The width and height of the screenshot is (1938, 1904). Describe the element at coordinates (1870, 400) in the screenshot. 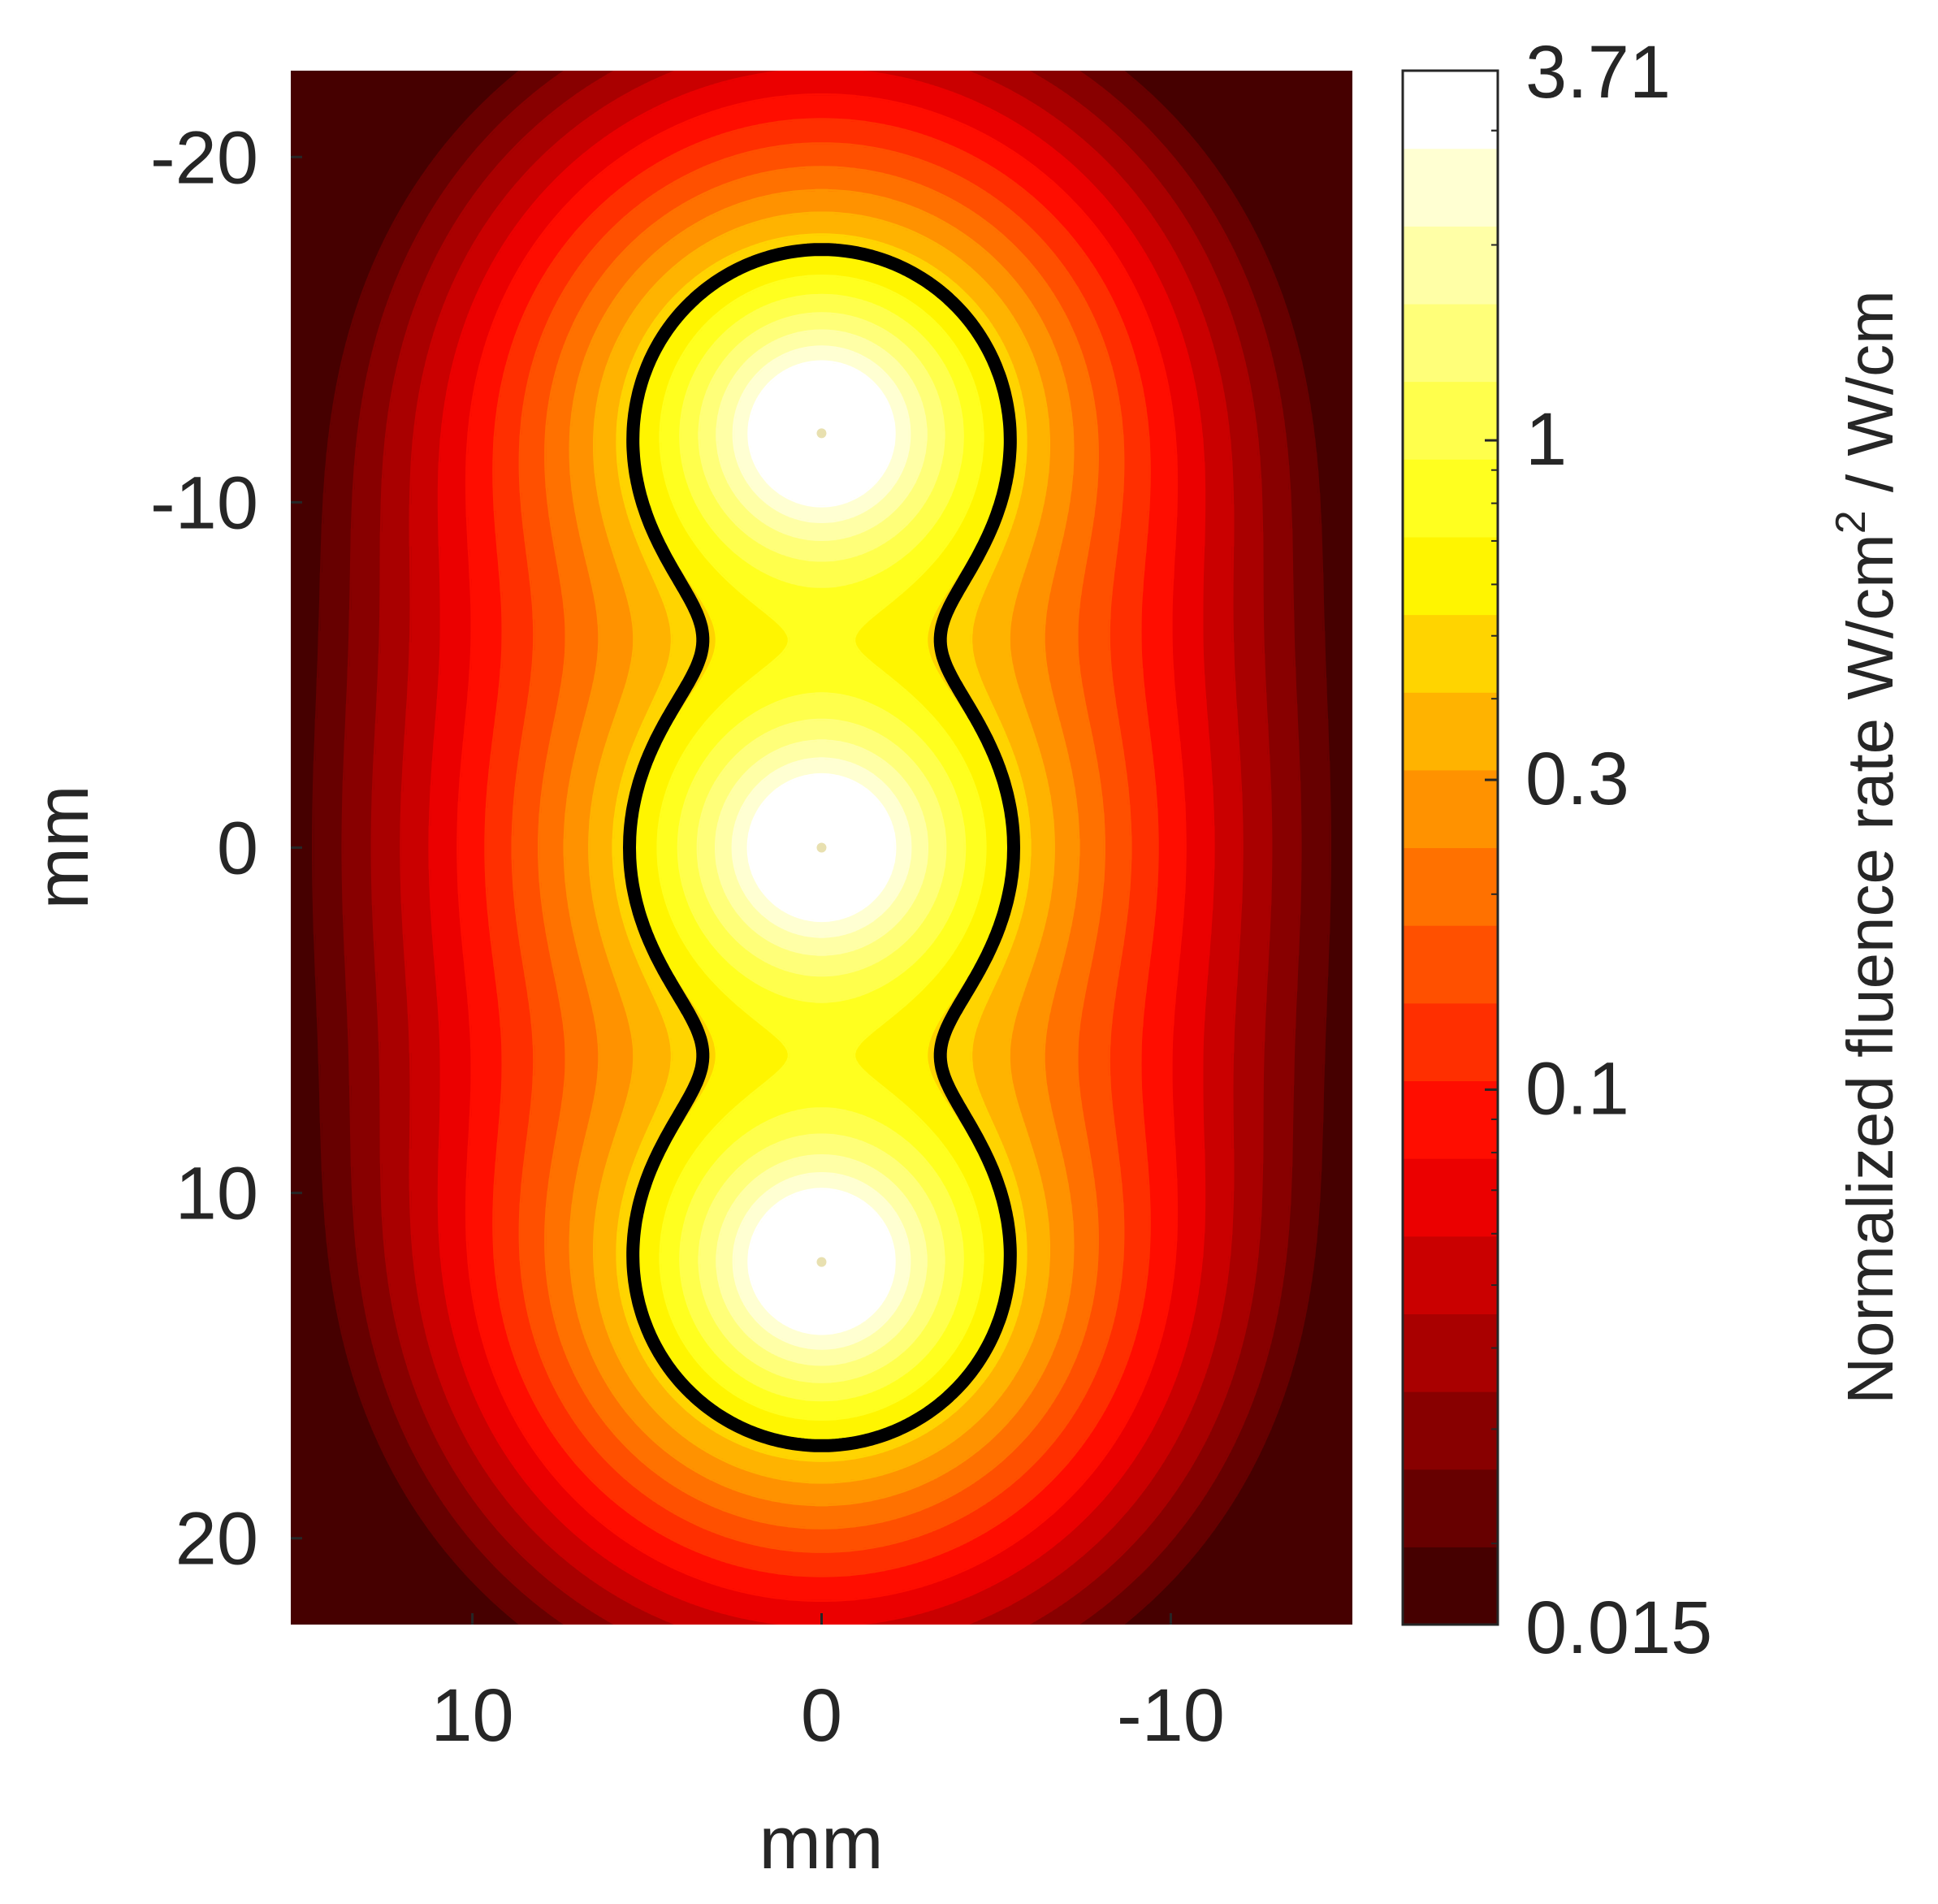

I see `colorbar-label-tail: / W/cm` at that location.